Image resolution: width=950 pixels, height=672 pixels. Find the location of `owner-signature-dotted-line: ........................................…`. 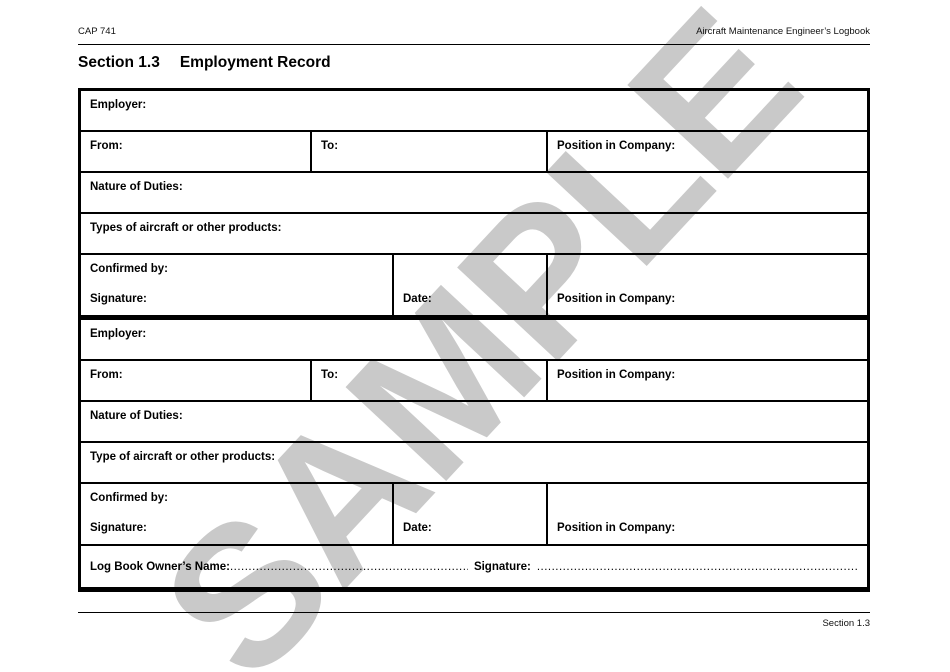

owner-signature-dotted-line: ........................................… is located at coordinates (697, 566).